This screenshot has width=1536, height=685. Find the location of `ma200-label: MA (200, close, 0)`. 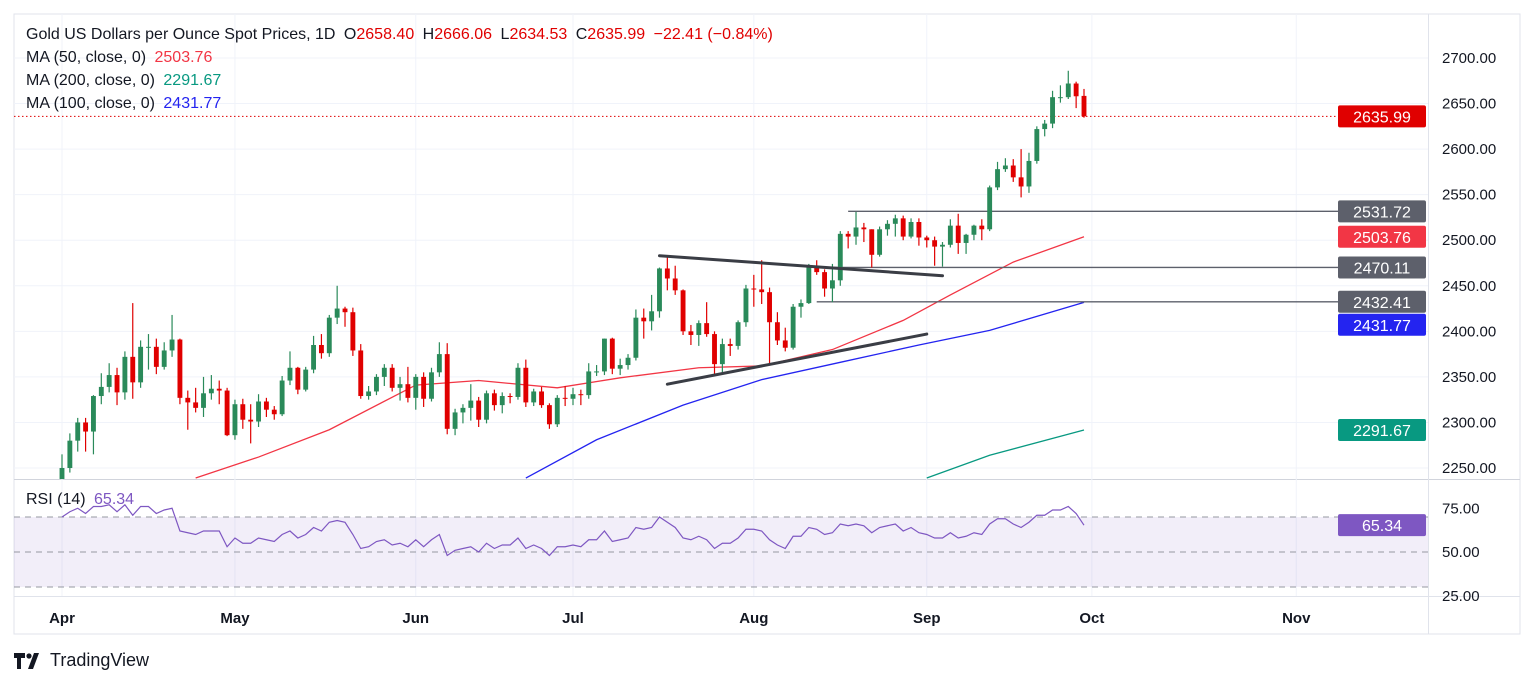

ma200-label: MA (200, close, 0) is located at coordinates (90, 80).